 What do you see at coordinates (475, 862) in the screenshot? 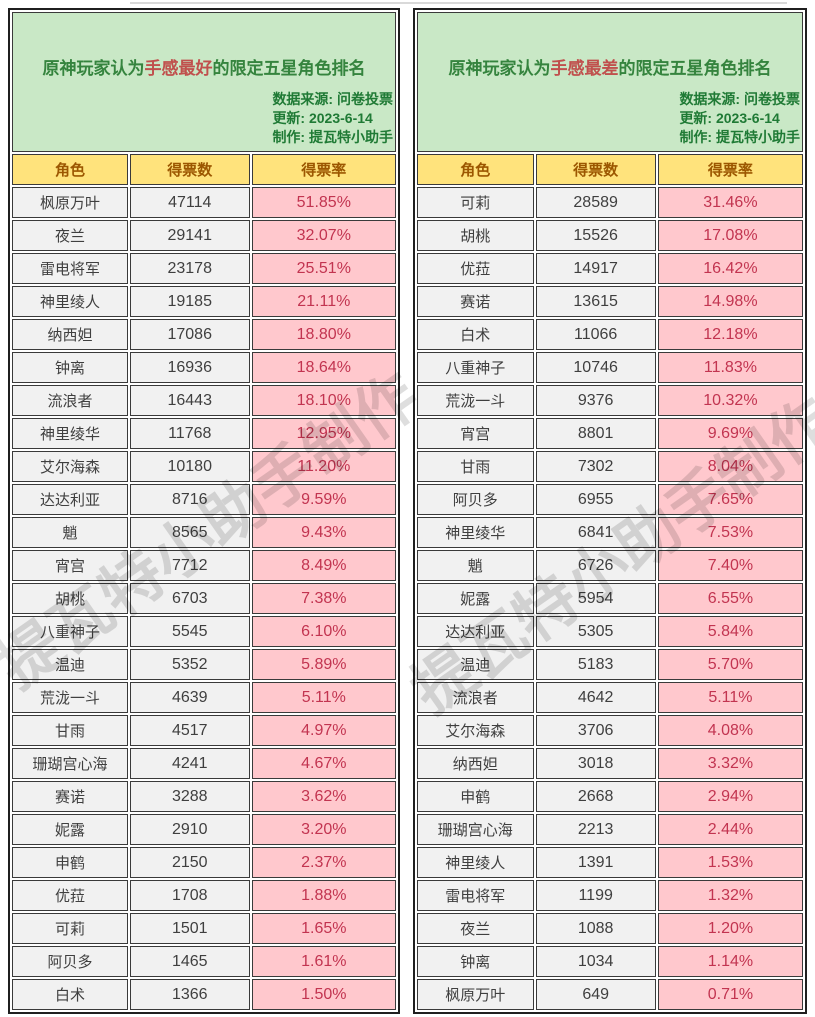
I see `character-cell: 神里绫人` at bounding box center [475, 862].